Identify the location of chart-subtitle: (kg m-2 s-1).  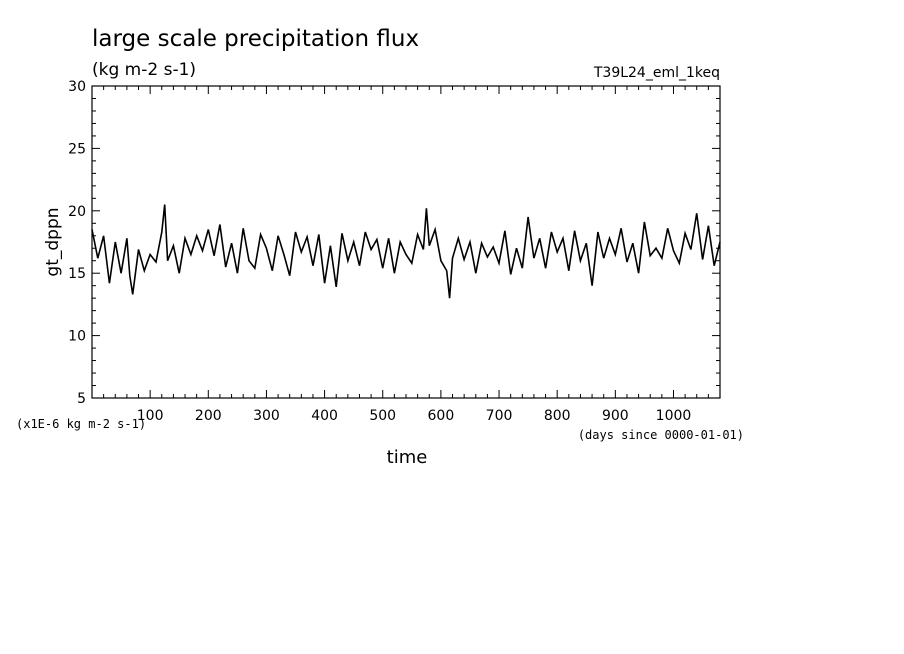
(144, 70).